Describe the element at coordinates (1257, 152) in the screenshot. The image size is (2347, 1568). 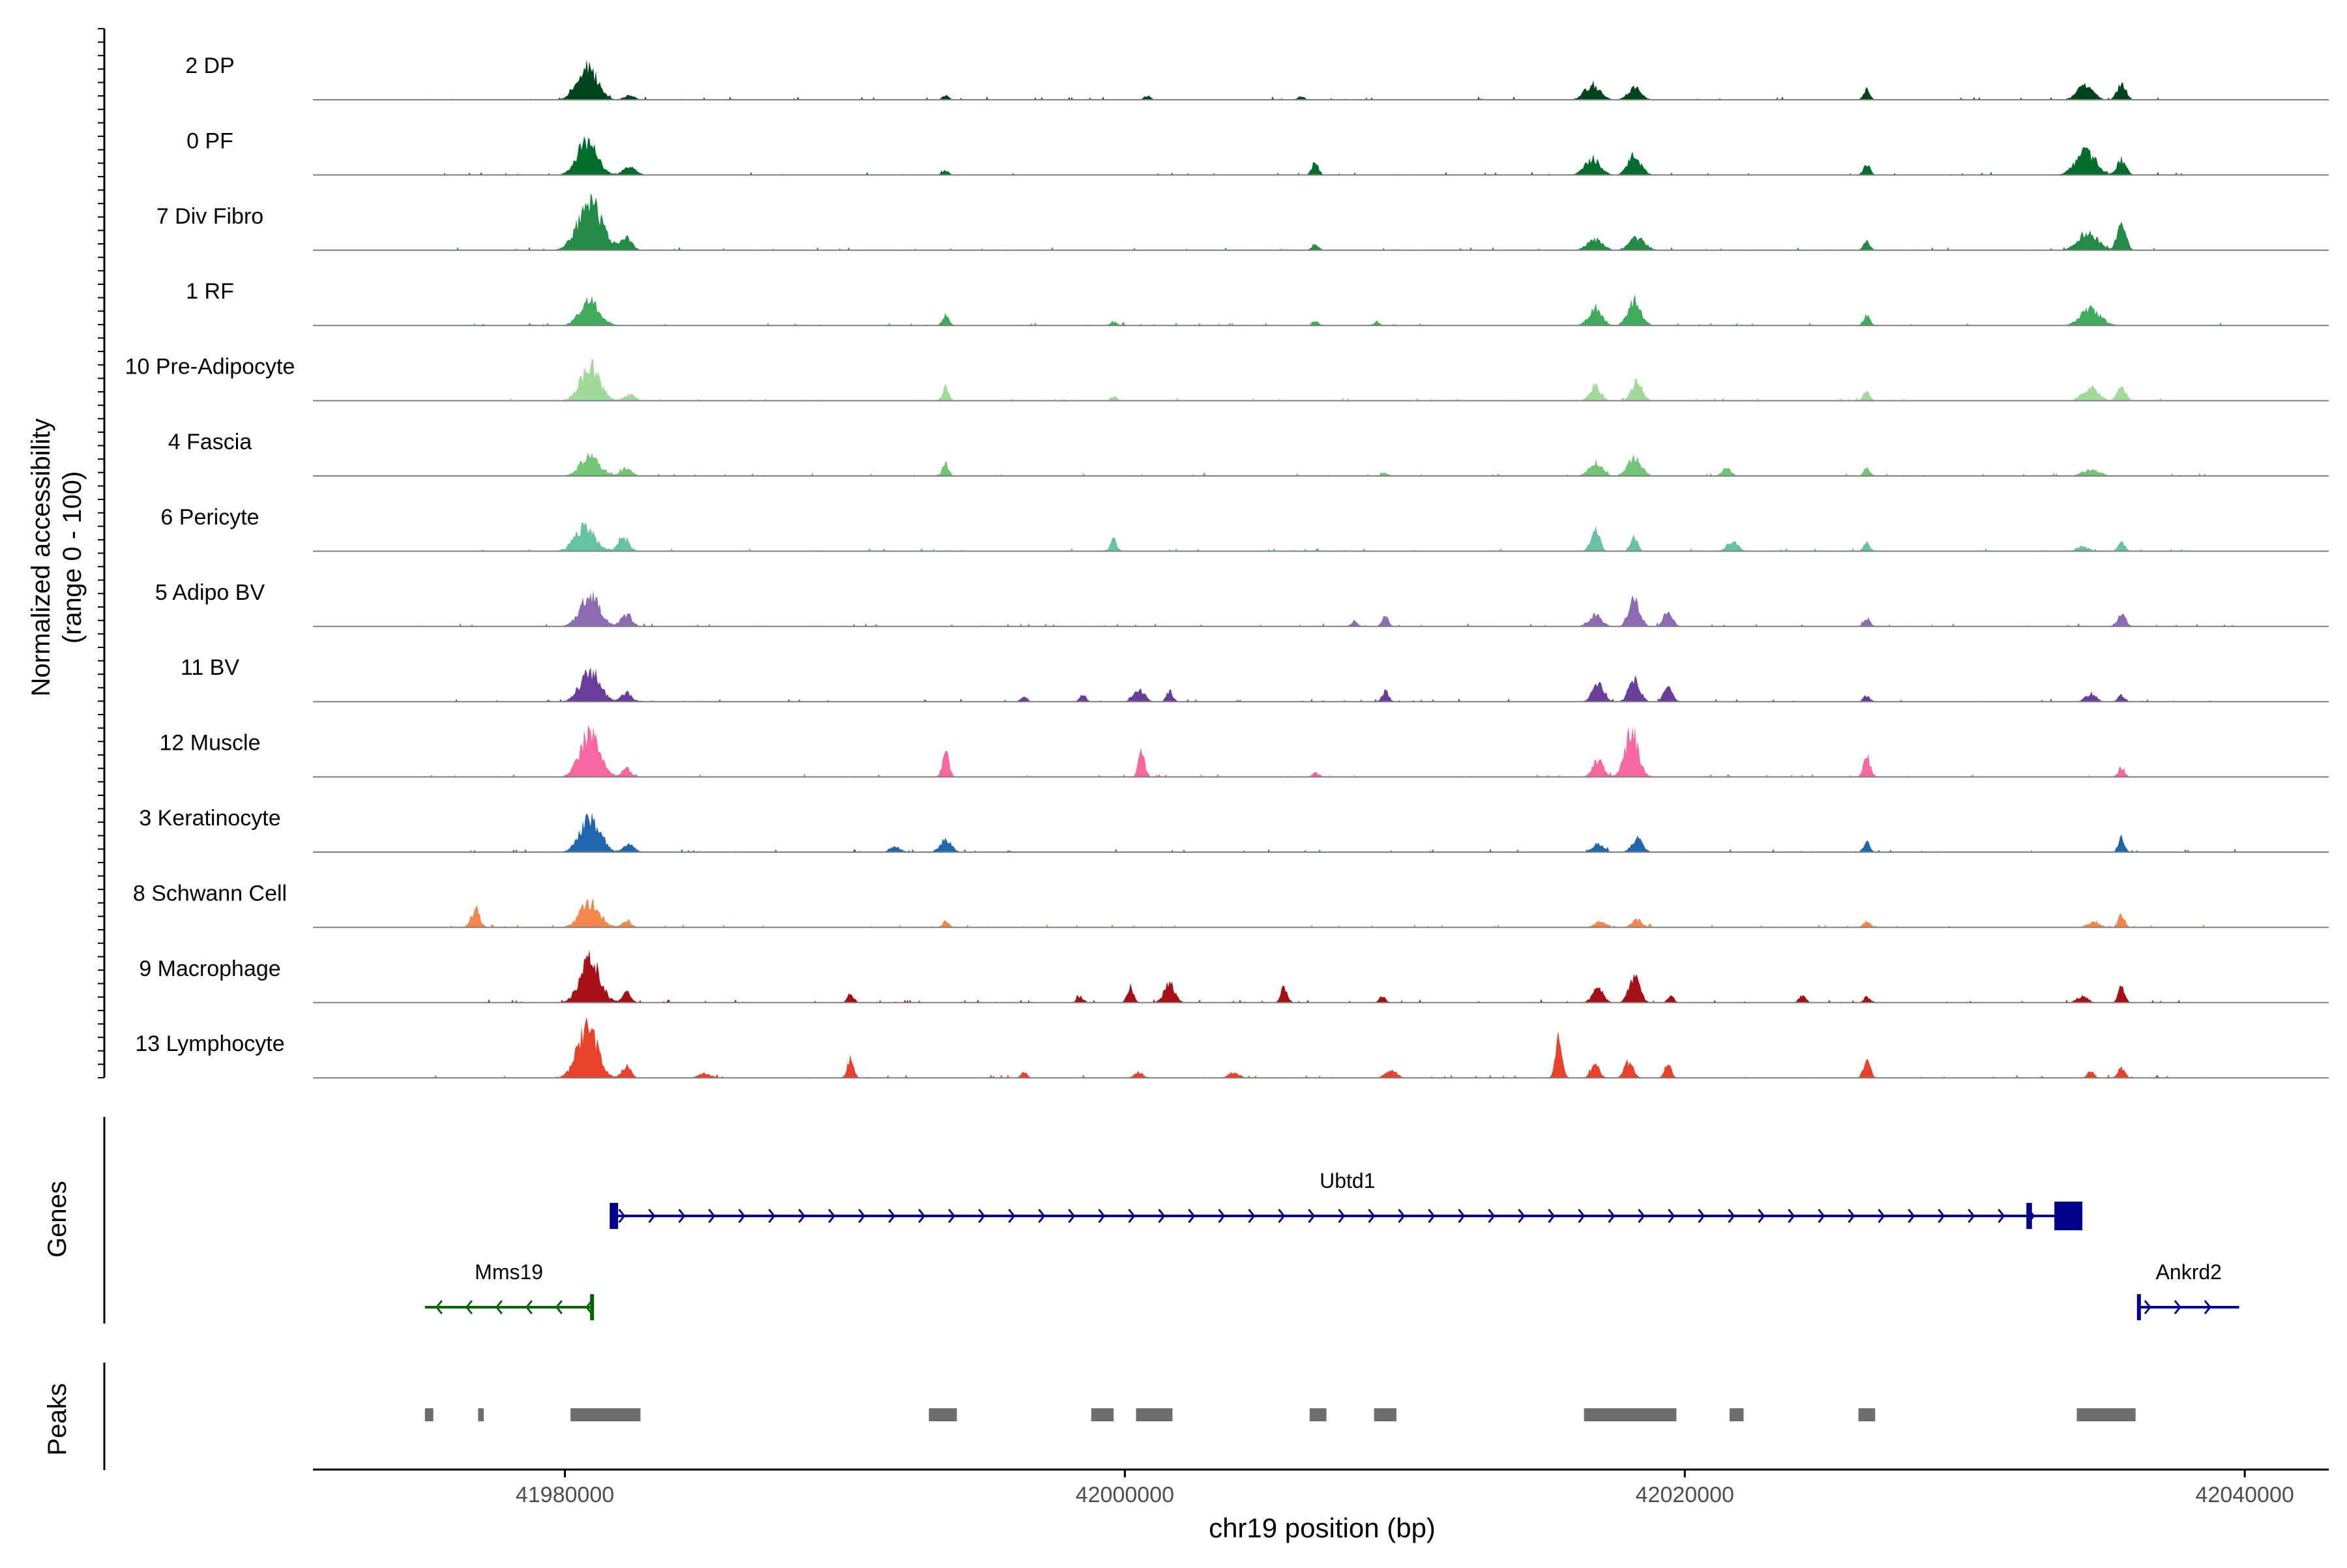
I see `track-2: 0 PF` at that location.